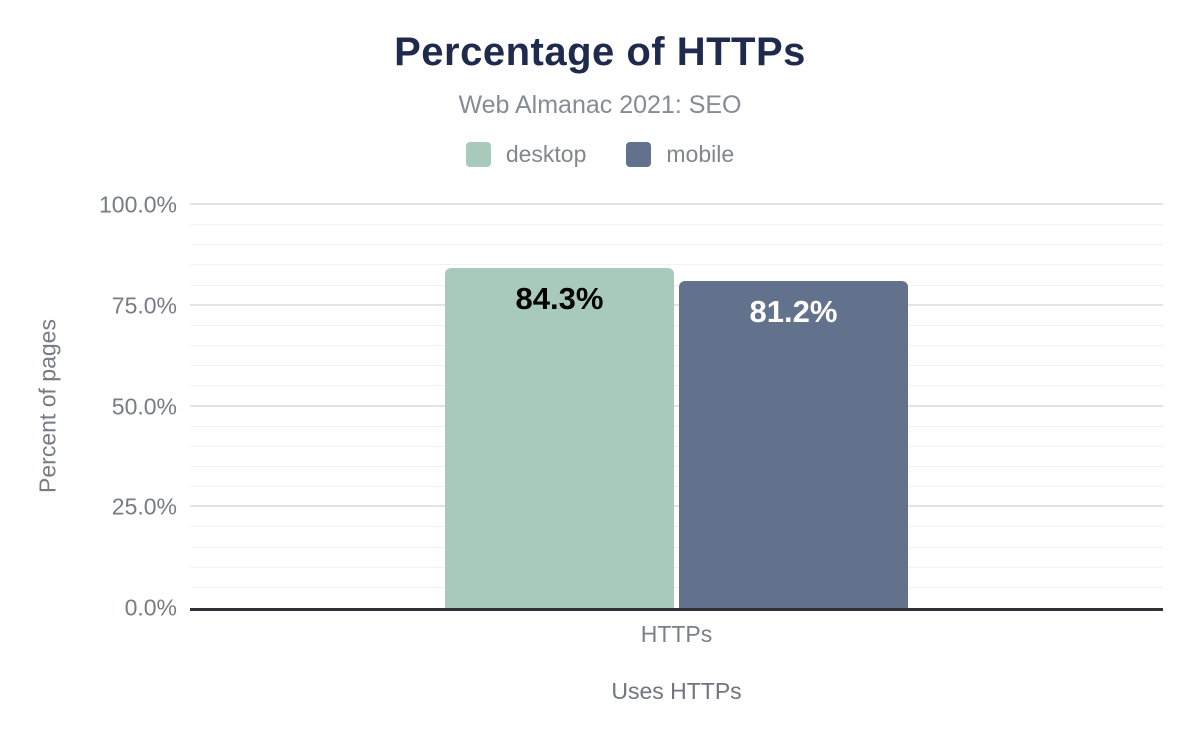 The width and height of the screenshot is (1200, 742). Describe the element at coordinates (144, 506) in the screenshot. I see `y-tick-label: 25.0%` at that location.